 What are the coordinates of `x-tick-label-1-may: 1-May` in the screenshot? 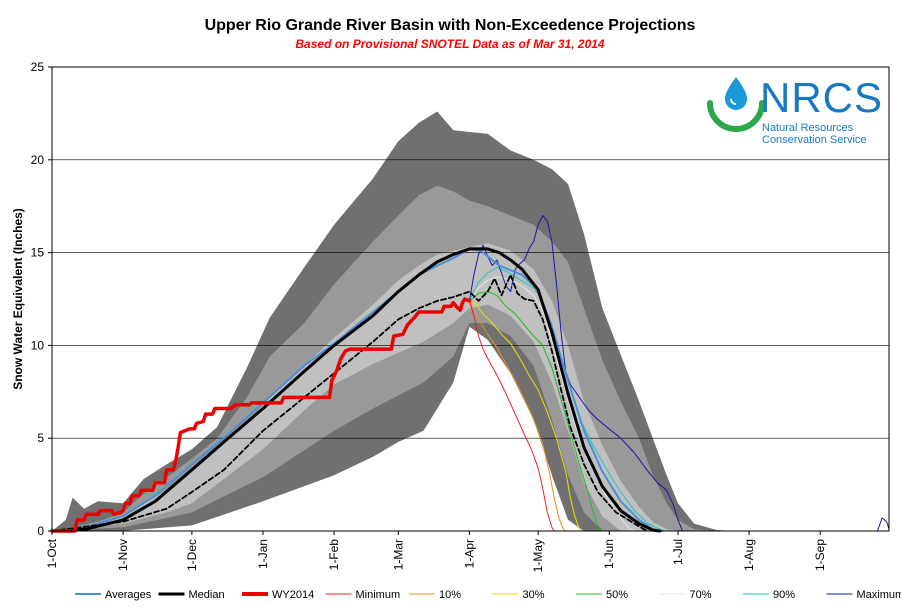 It's located at (538, 555).